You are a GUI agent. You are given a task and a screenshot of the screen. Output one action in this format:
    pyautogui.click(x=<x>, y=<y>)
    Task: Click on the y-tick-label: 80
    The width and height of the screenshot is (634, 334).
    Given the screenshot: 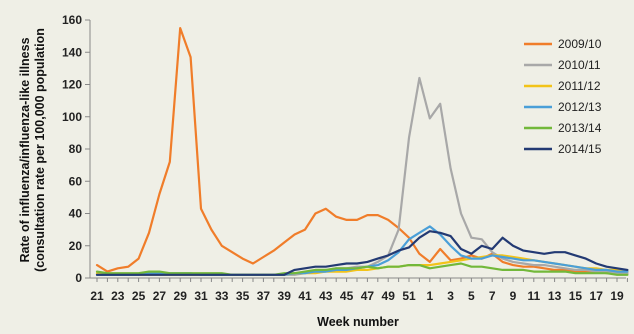 What is the action you would take?
    pyautogui.click(x=76, y=149)
    